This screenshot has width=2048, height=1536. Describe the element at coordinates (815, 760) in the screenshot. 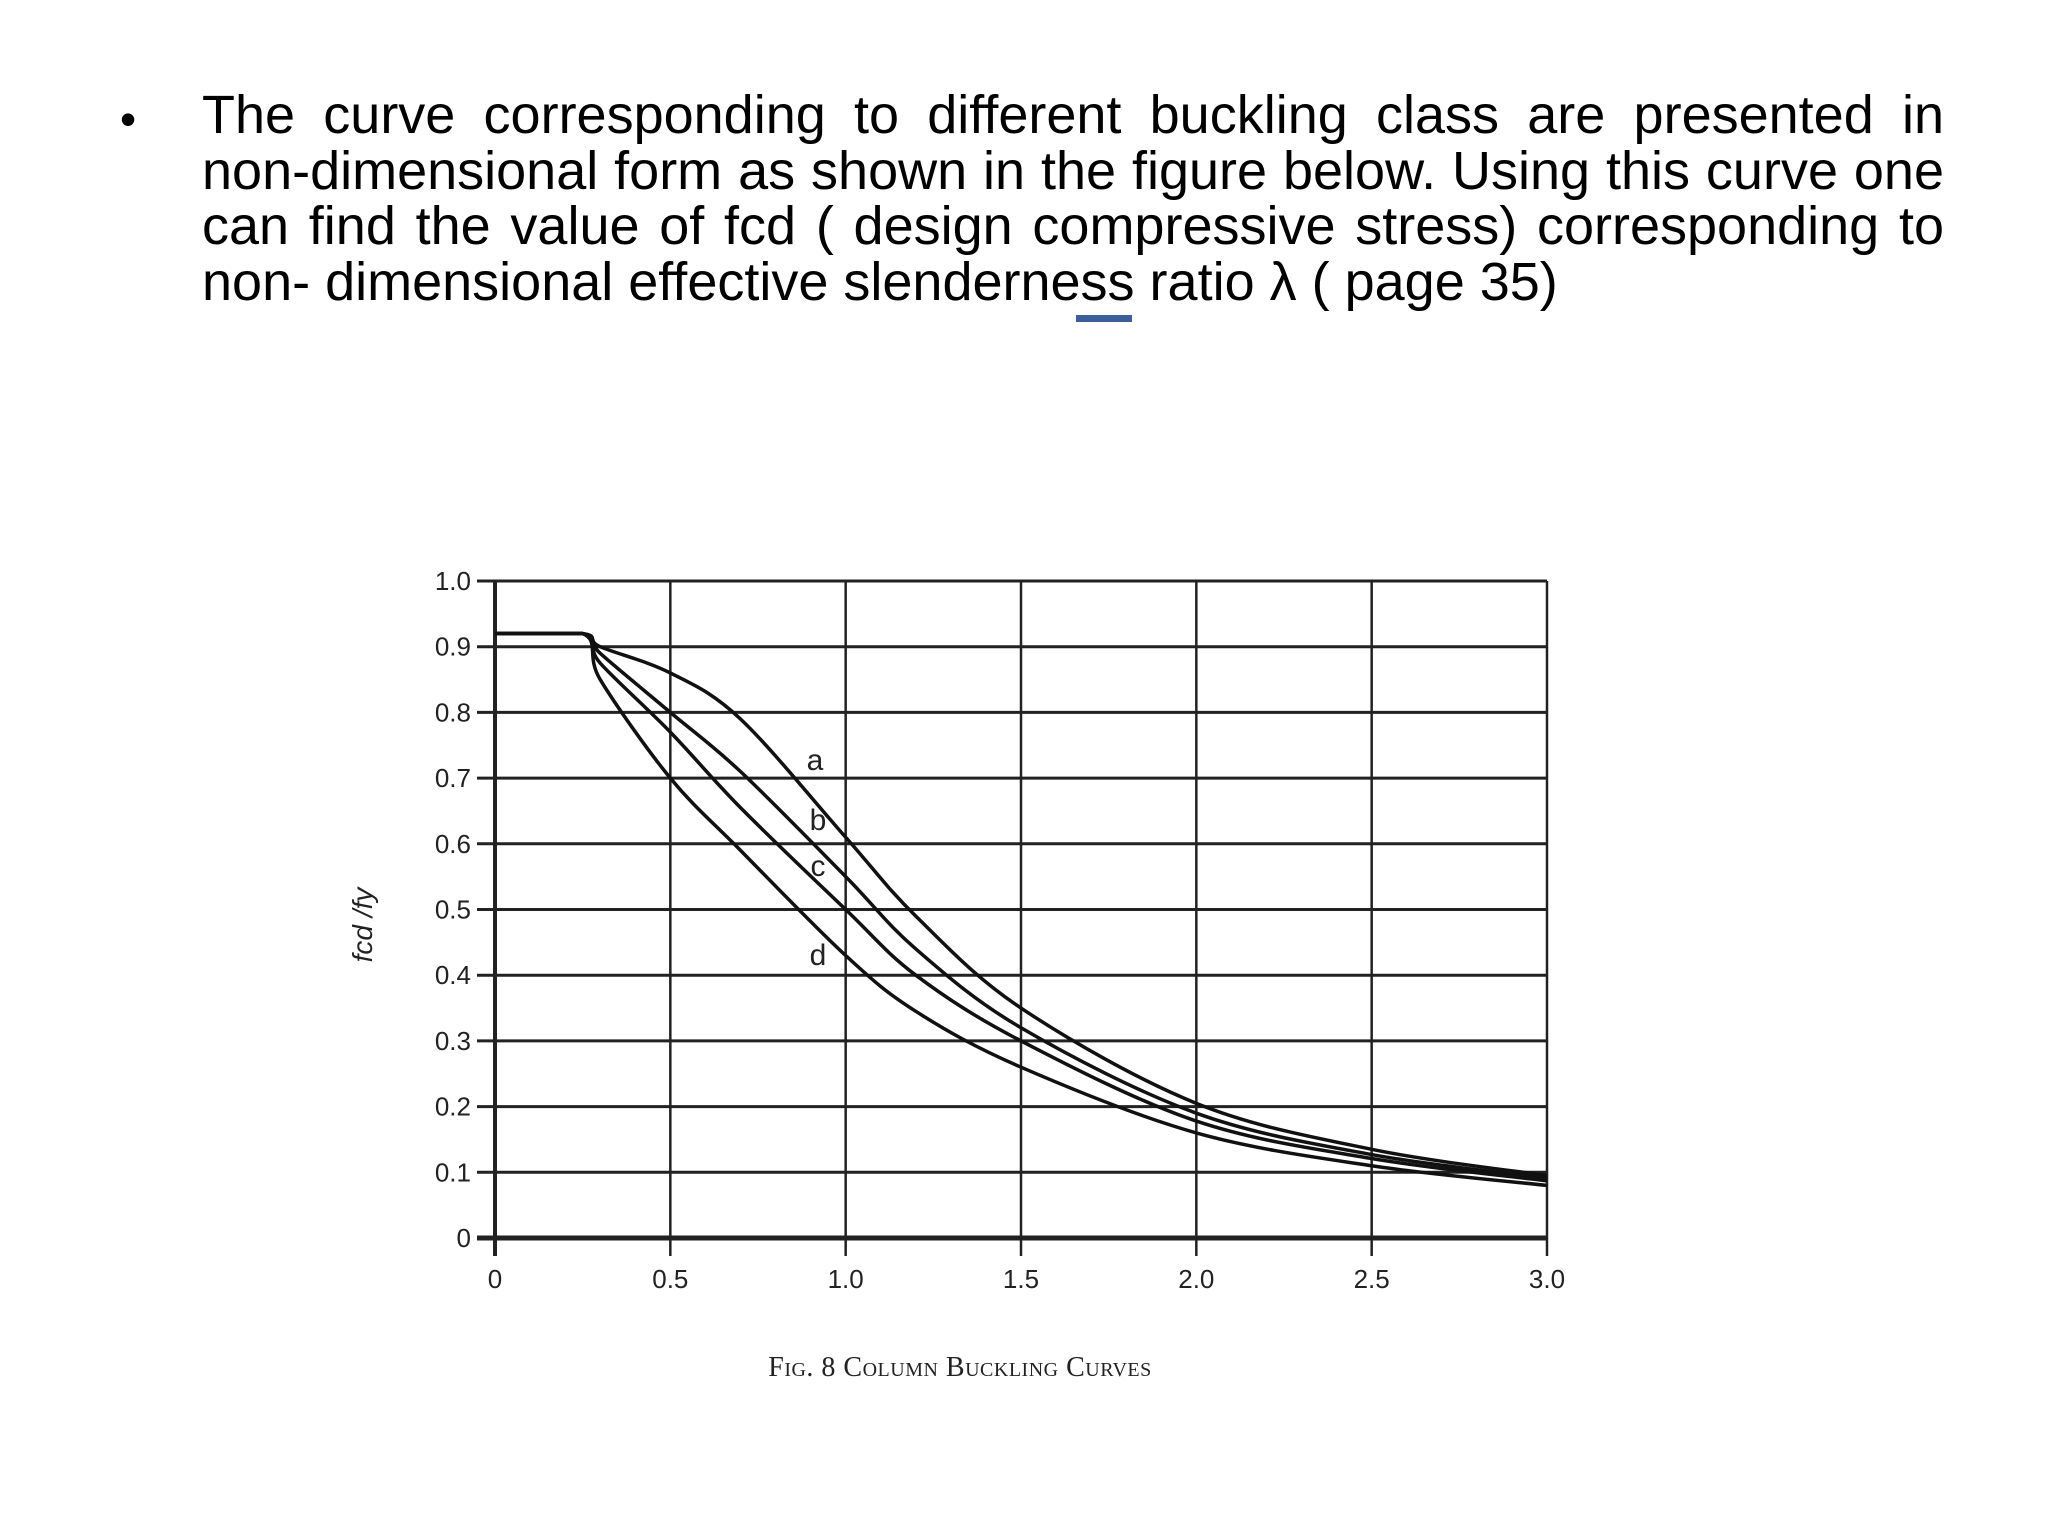

I see `curve-label-a: a` at that location.